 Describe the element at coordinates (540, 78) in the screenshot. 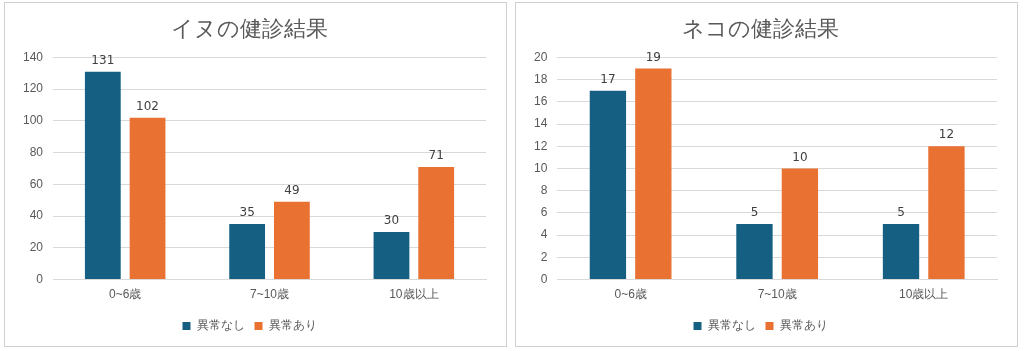

I see `y-tick-label: 18` at that location.